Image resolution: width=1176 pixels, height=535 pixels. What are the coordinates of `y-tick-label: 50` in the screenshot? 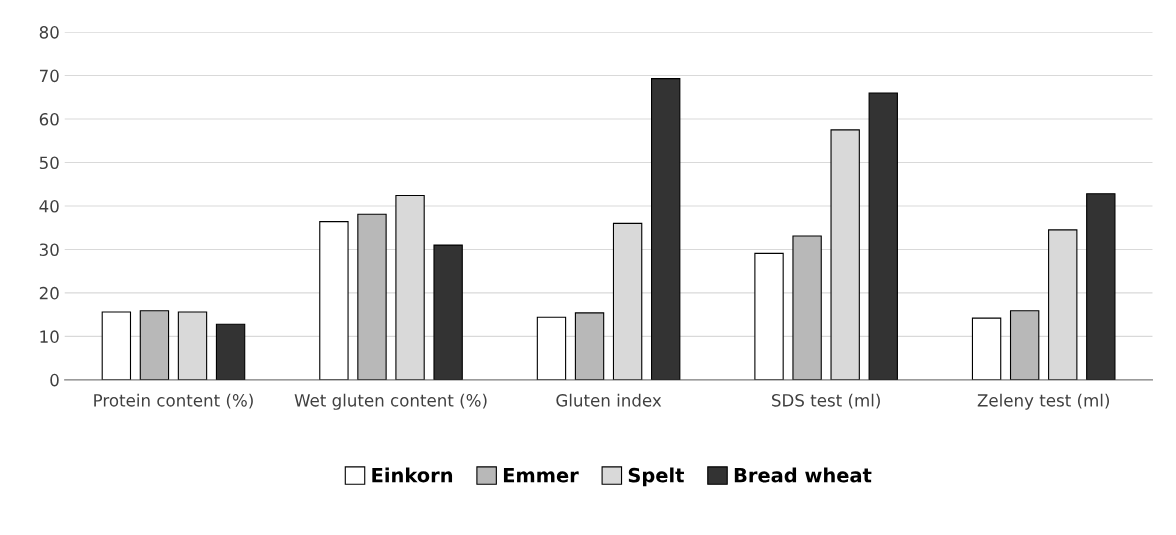 It's located at (49, 163).